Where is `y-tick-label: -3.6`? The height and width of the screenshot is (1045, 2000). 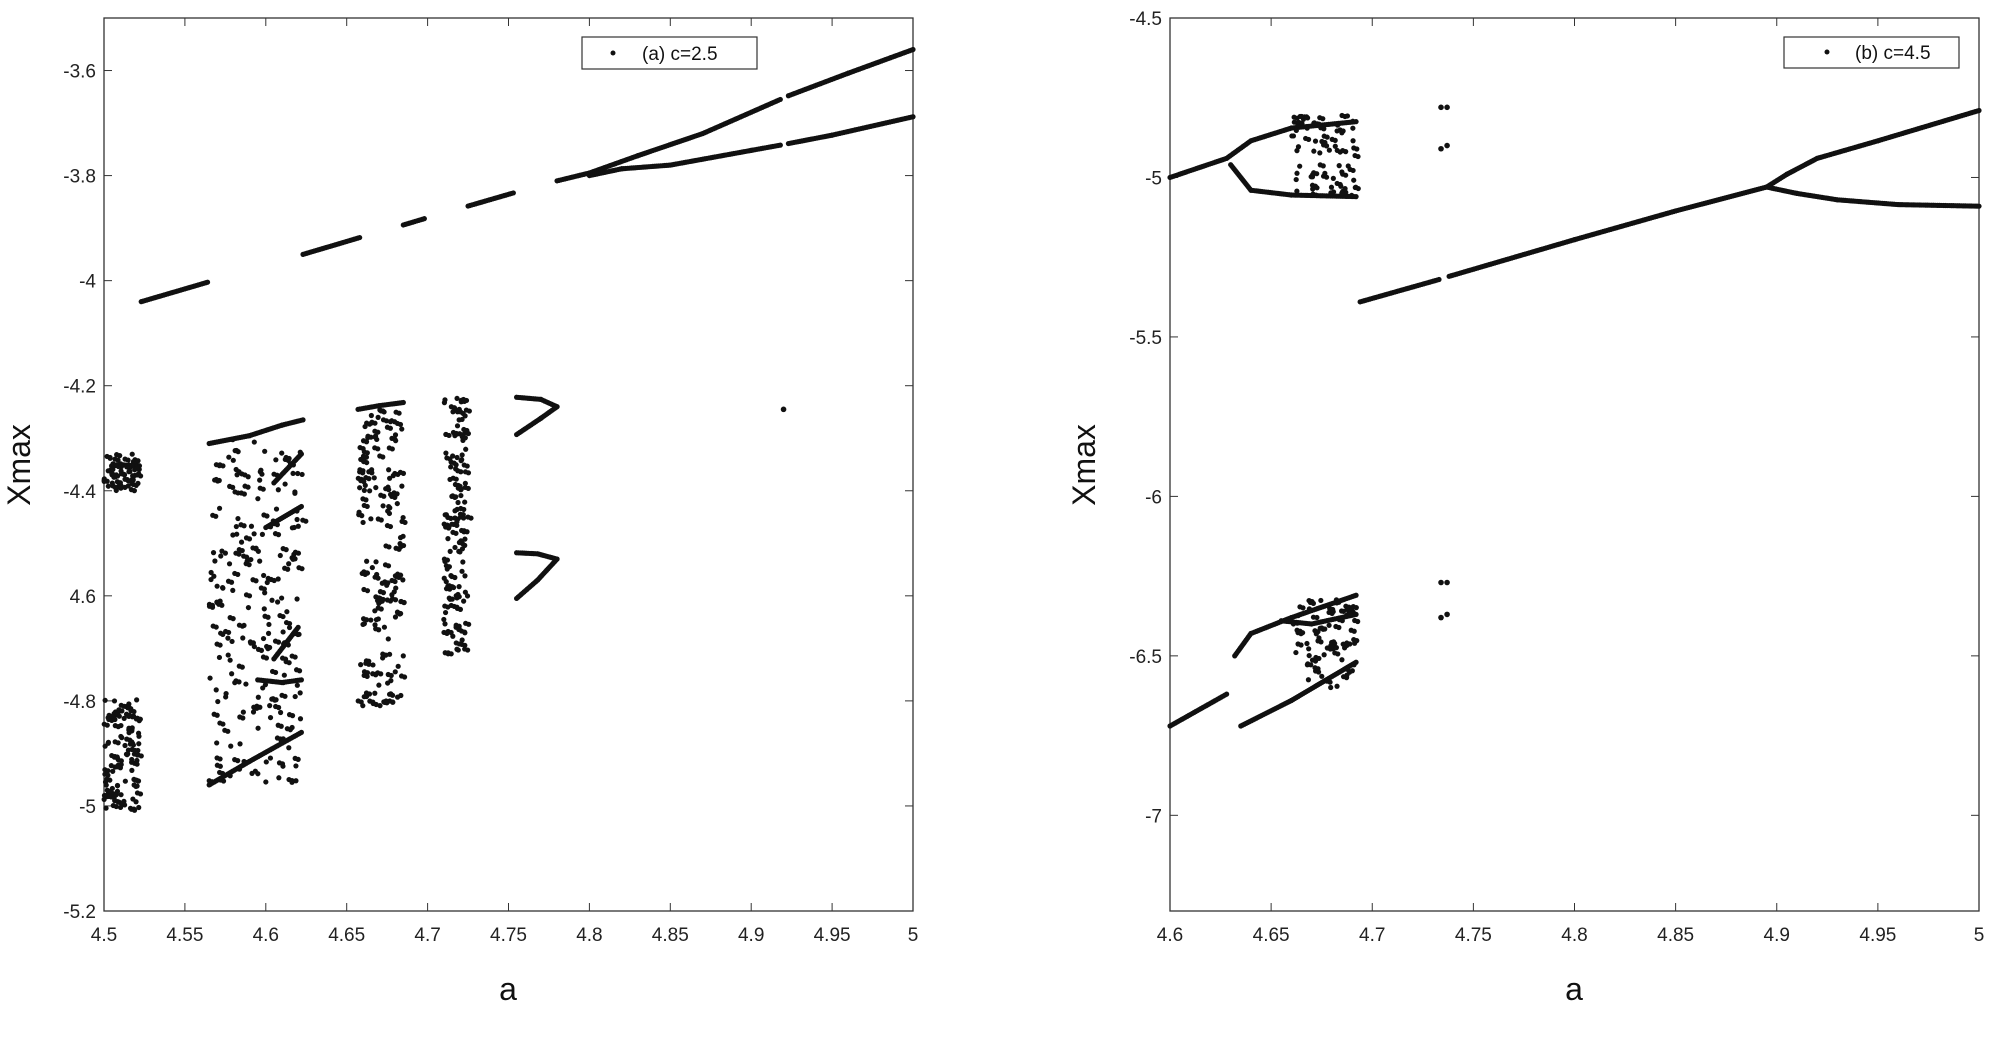
y-tick-label: -3.6 is located at coordinates (79, 72).